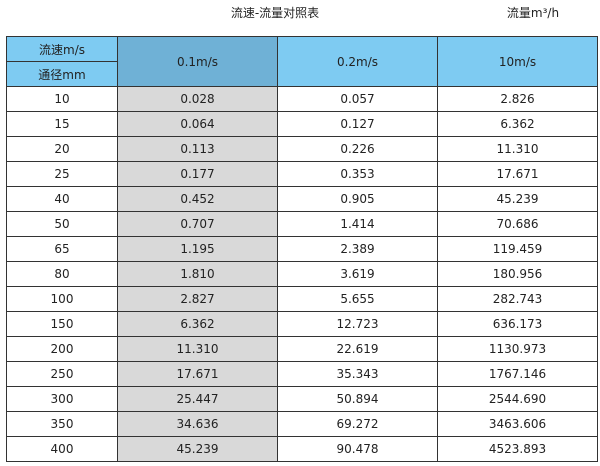 This screenshot has width=600, height=466. I want to click on unit-label: 流量m³/h, so click(533, 13).